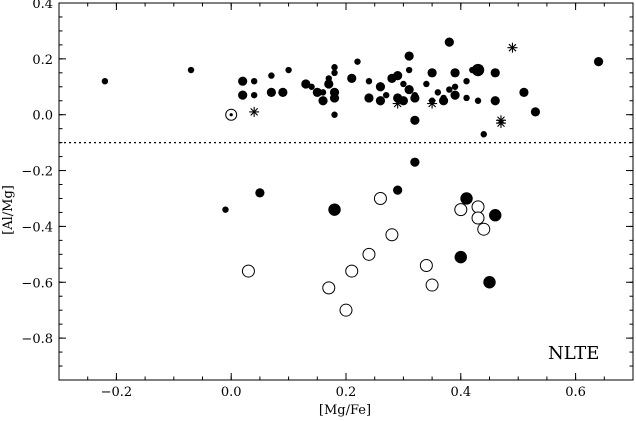 Image resolution: width=636 pixels, height=421 pixels. What do you see at coordinates (460, 392) in the screenshot?
I see `x-tick-label: 0.4` at bounding box center [460, 392].